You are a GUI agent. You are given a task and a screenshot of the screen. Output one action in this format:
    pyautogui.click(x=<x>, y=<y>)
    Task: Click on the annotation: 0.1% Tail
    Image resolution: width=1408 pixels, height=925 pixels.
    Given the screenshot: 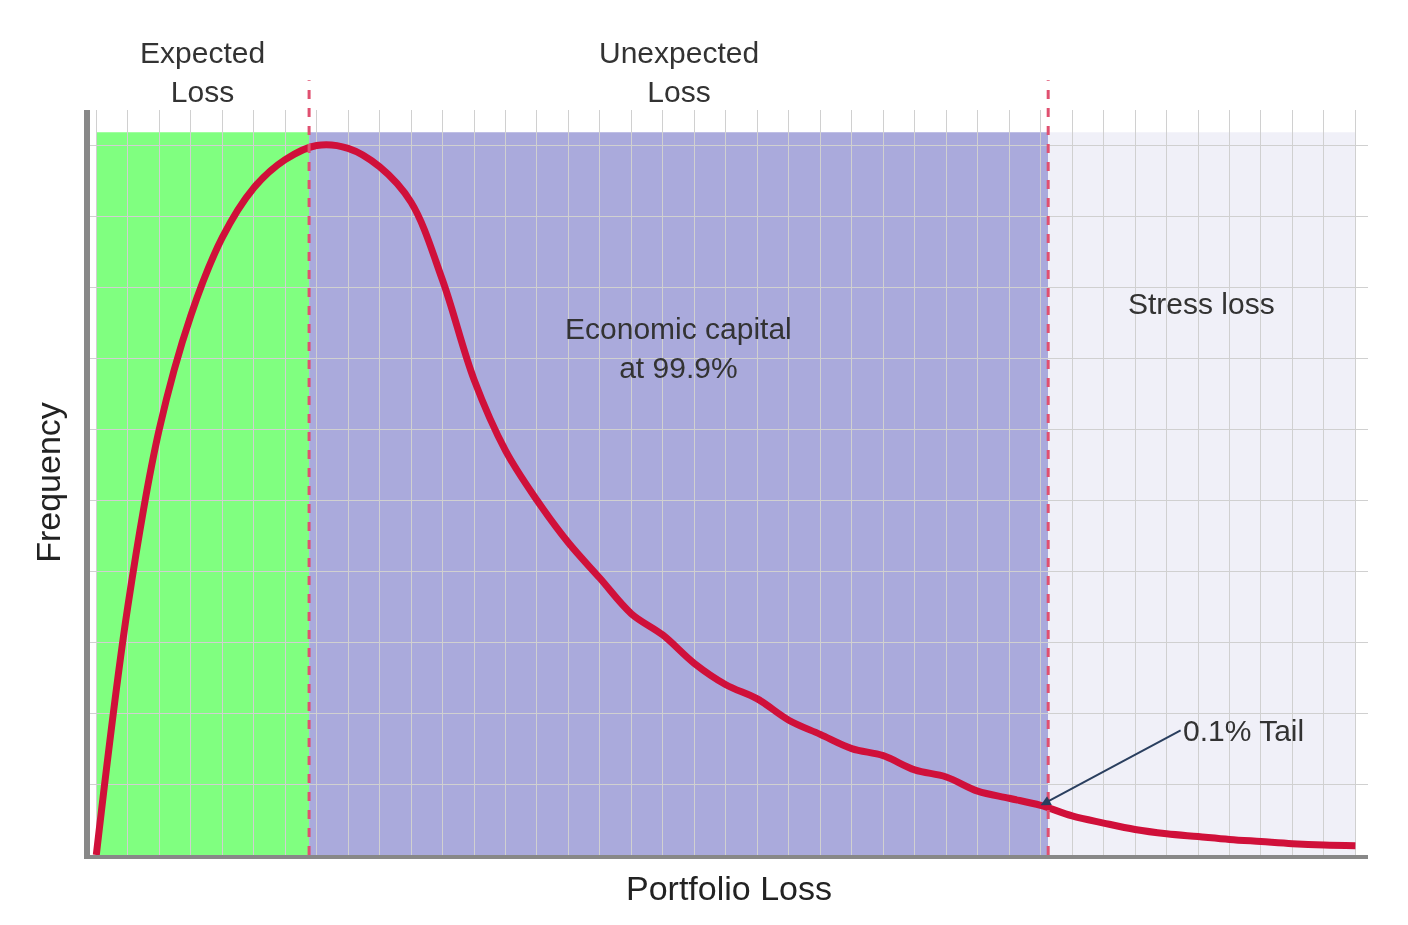 What is the action you would take?
    pyautogui.click(x=1244, y=730)
    